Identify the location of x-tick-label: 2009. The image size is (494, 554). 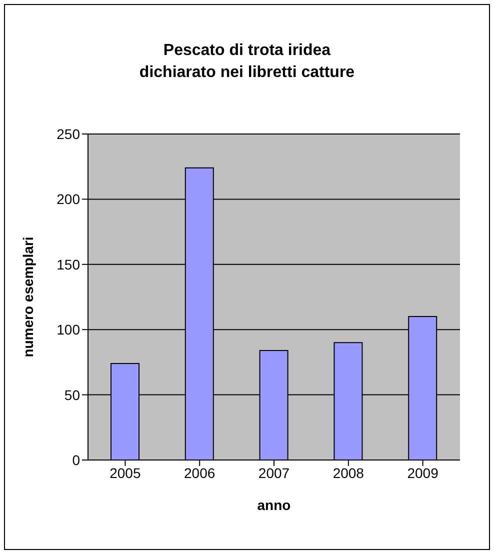
(423, 472).